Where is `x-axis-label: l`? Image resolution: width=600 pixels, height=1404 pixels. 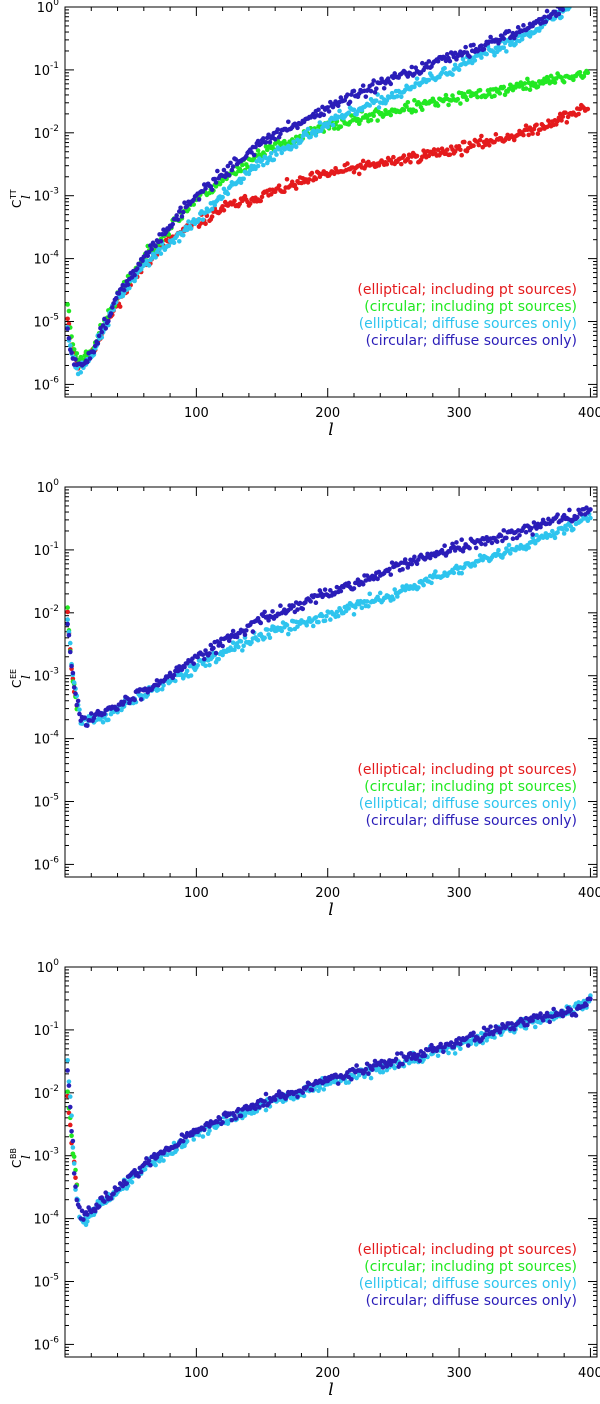 x-axis-label: l is located at coordinates (330, 430).